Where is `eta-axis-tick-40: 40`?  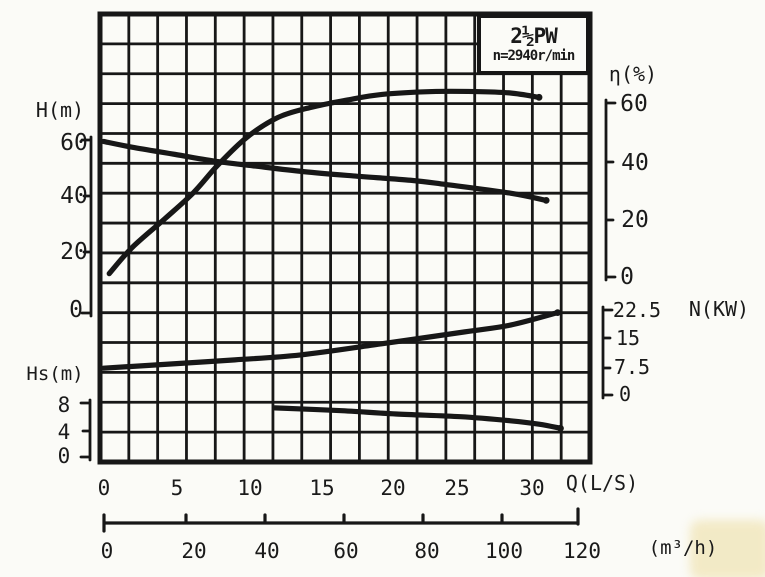 eta-axis-tick-40: 40 is located at coordinates (635, 163).